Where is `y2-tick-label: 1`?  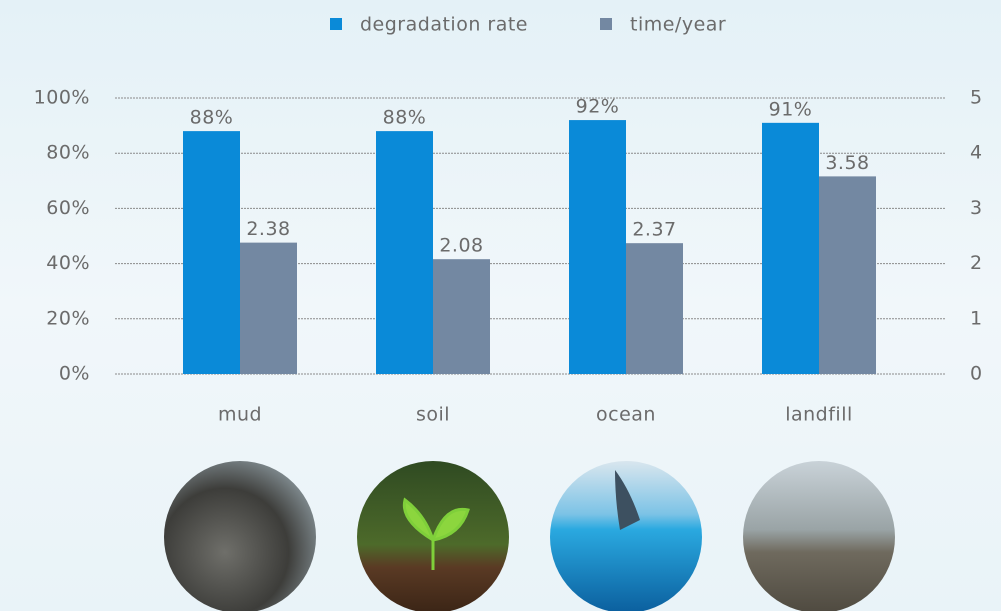 y2-tick-label: 1 is located at coordinates (976, 318).